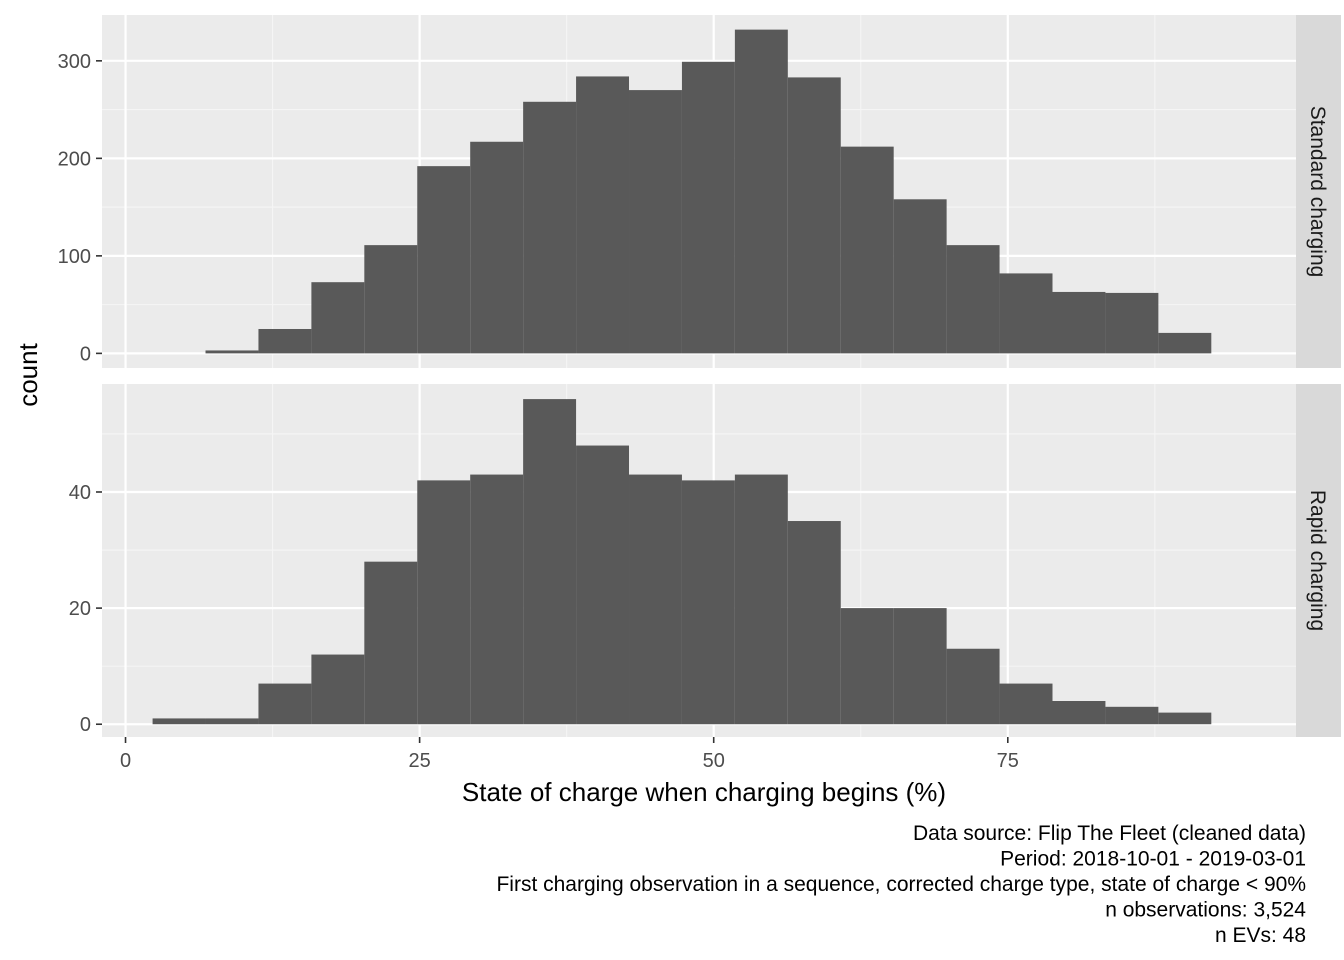 This screenshot has height=960, width=1344. I want to click on x-tick-label: 50, so click(714, 761).